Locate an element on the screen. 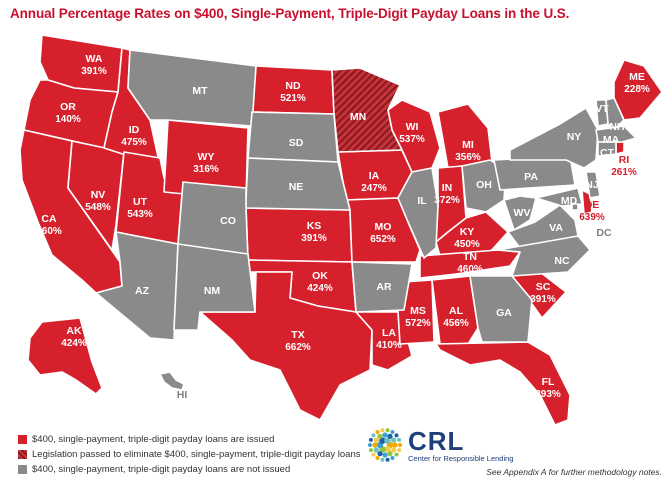 This screenshot has height=487, width=670. state-rate-nd: 521% is located at coordinates (293, 98).